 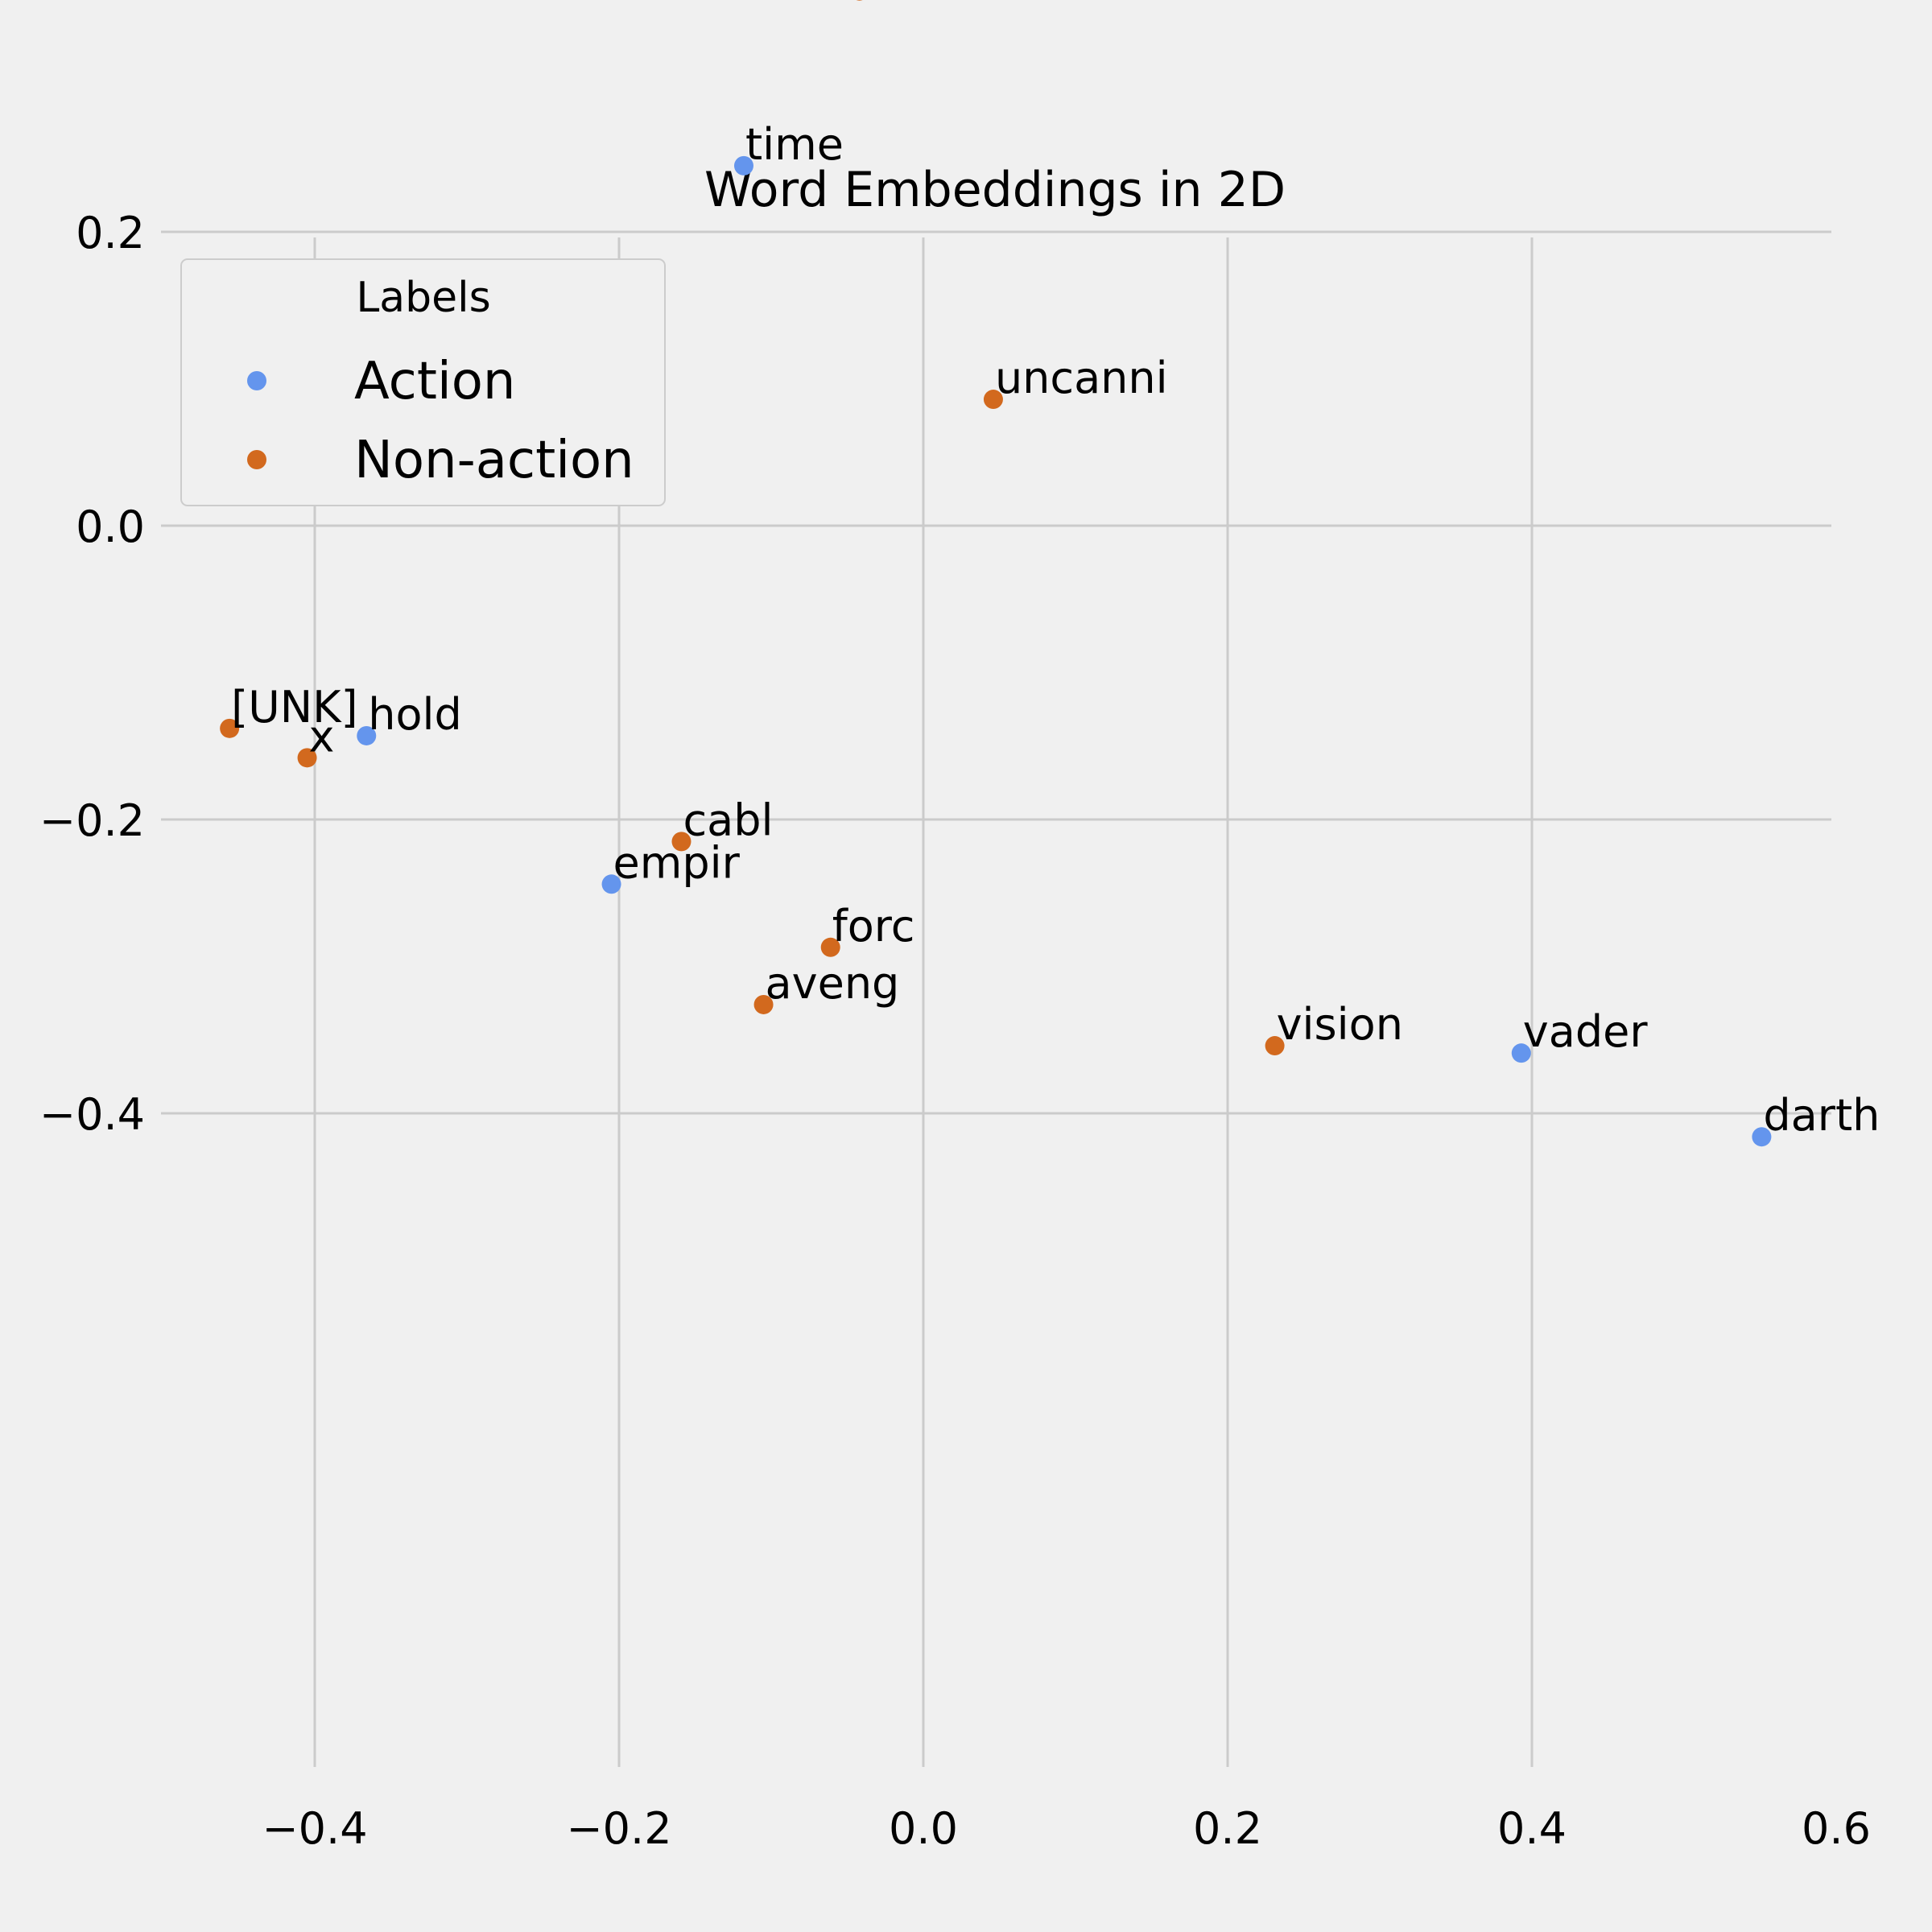 What do you see at coordinates (924, 1828) in the screenshot?
I see `x-tick-label: 0.0` at bounding box center [924, 1828].